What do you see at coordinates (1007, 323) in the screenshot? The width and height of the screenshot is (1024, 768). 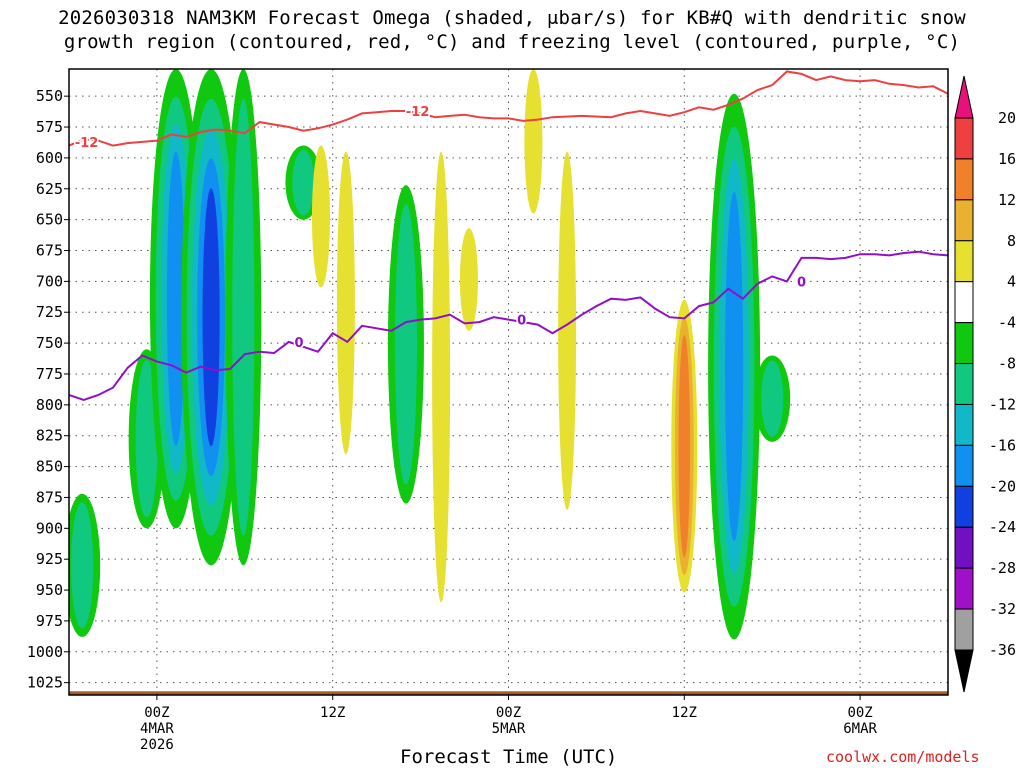 I see `colorbar-label: -4` at bounding box center [1007, 323].